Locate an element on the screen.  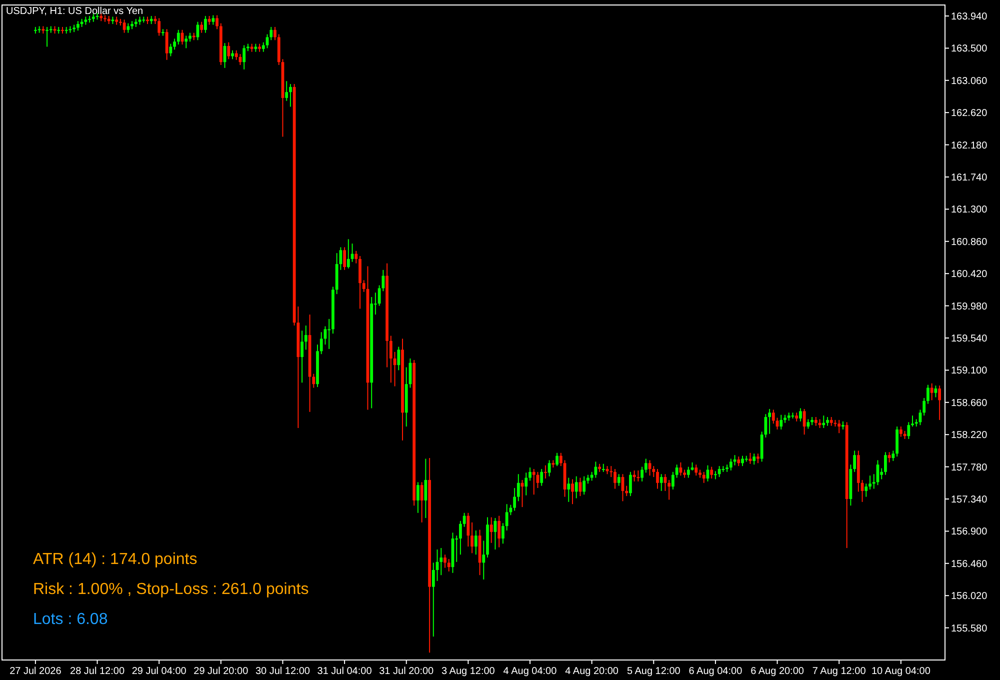
annotation: ATR (14) : 174.0 points is located at coordinates (115, 559).